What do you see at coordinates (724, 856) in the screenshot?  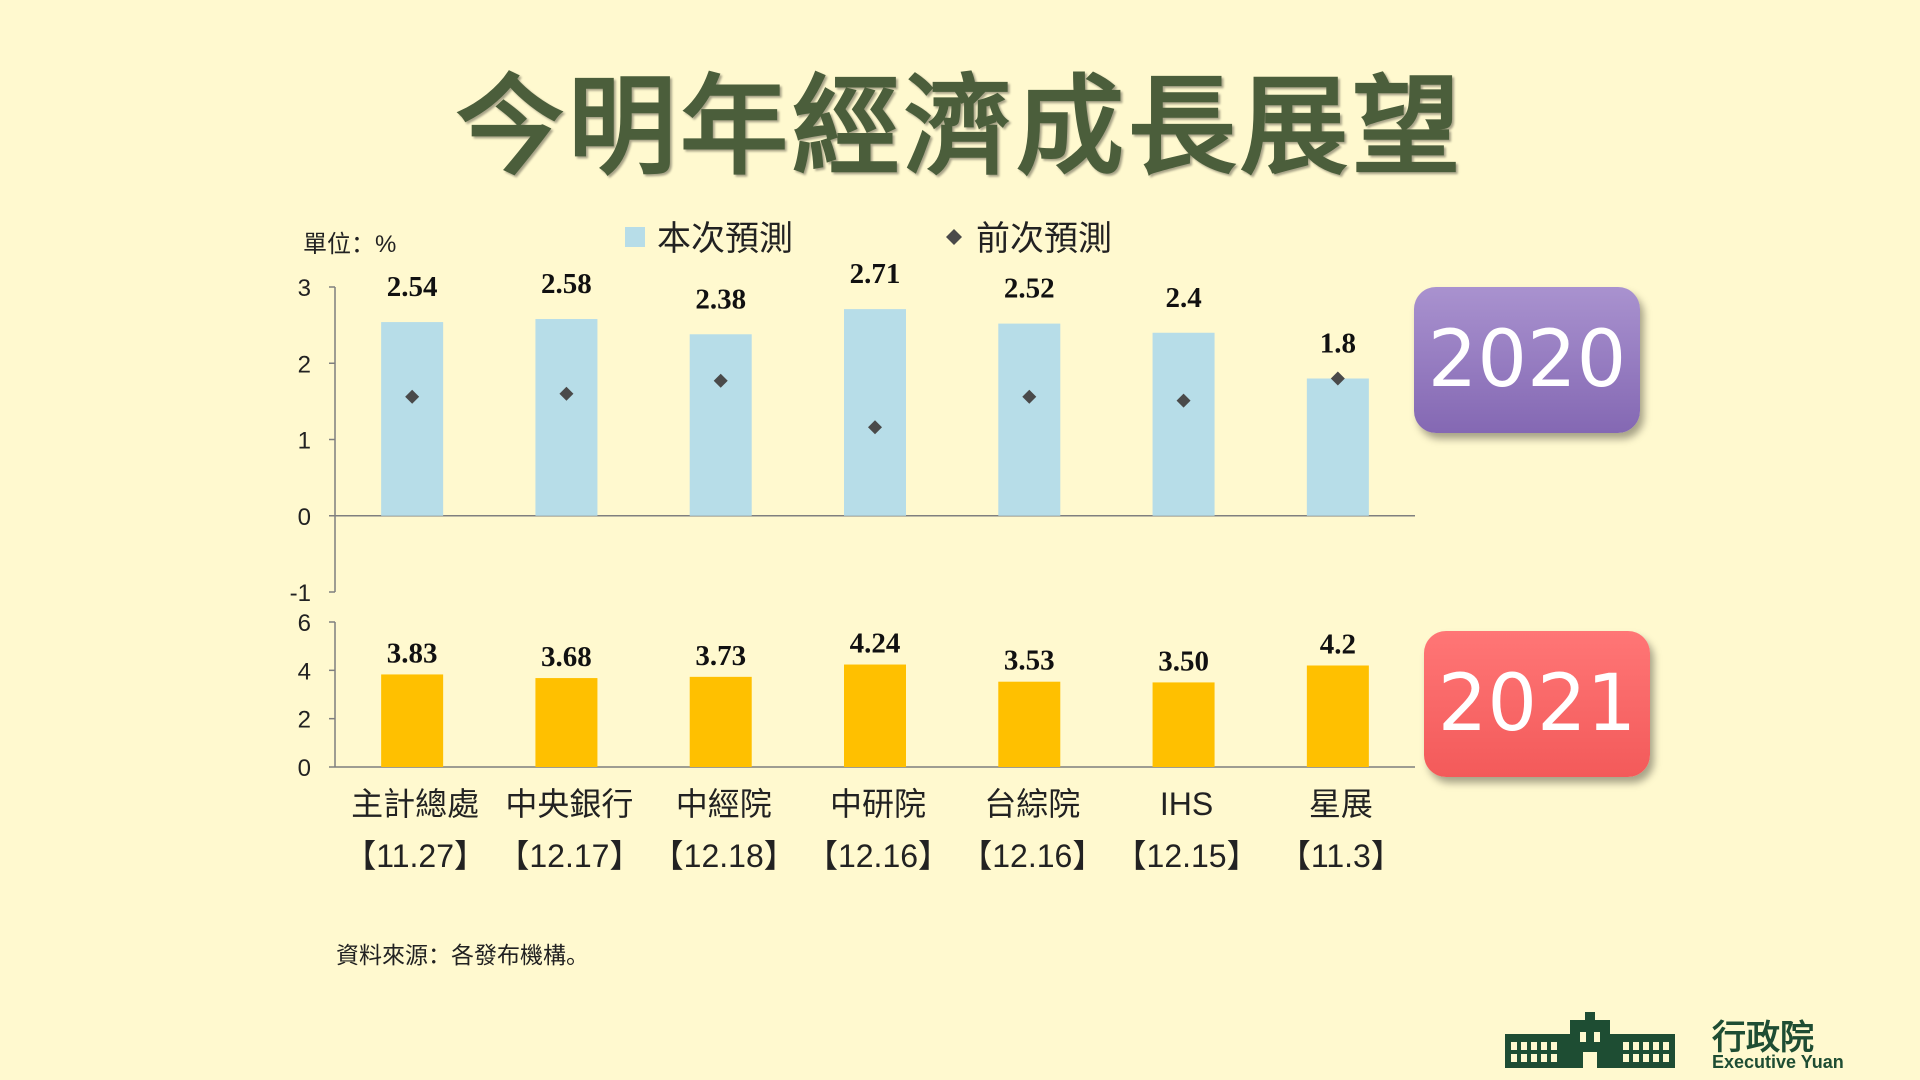 I see `release-date-label: 【12.18】` at bounding box center [724, 856].